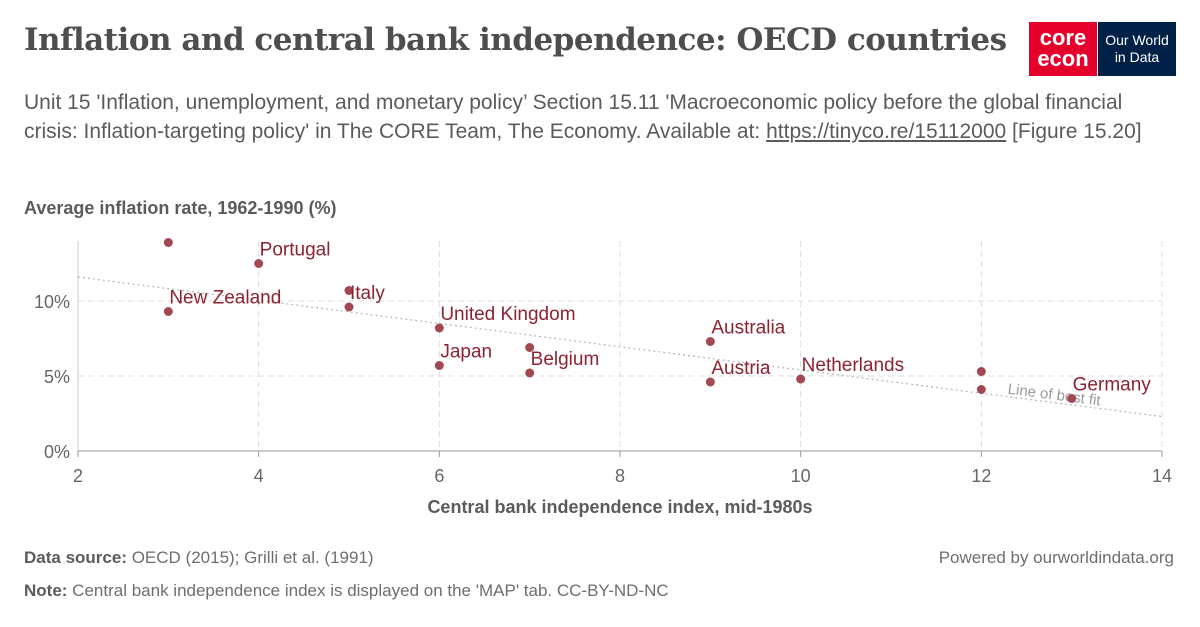  Describe the element at coordinates (1074, 131) in the screenshot. I see `subtitle-tail: [Figure 15.20]` at that location.